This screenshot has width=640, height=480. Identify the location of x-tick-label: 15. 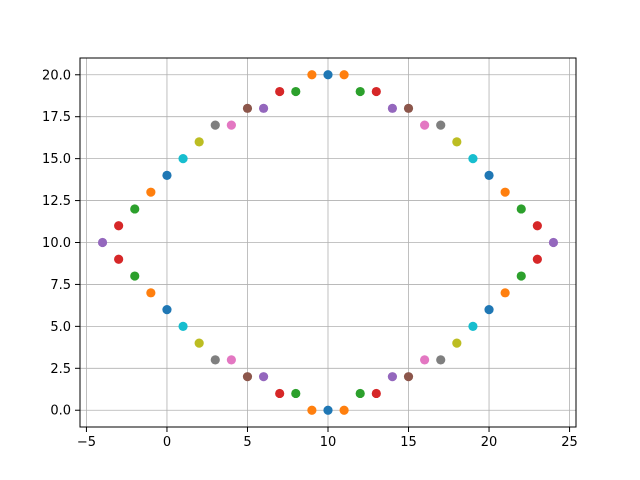
(408, 442).